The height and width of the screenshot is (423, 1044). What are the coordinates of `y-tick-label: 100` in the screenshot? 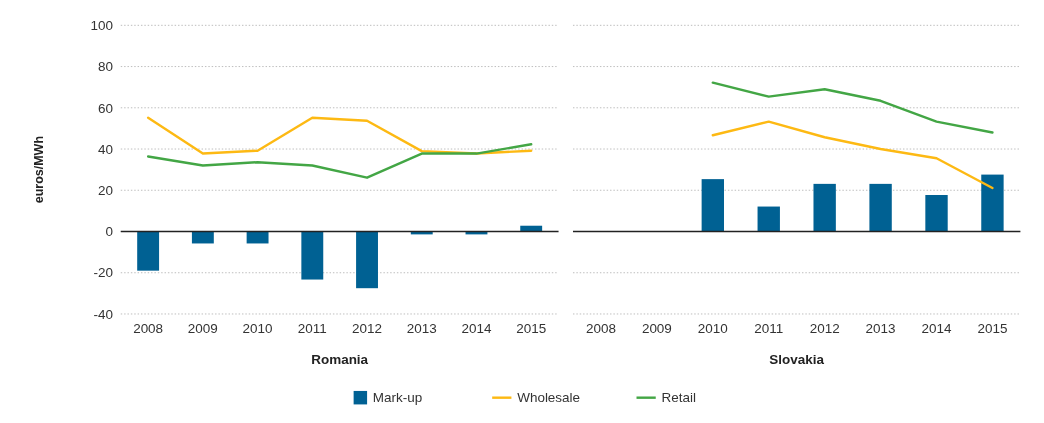 It's located at (102, 26).